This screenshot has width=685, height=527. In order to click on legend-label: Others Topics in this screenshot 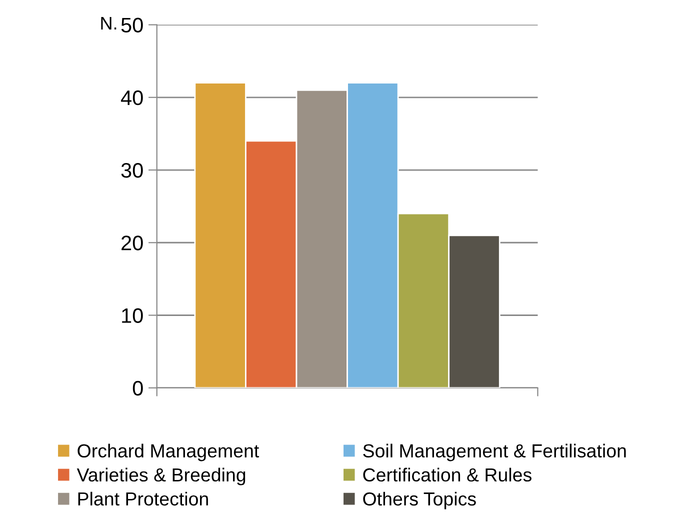, I will do `click(419, 501)`.